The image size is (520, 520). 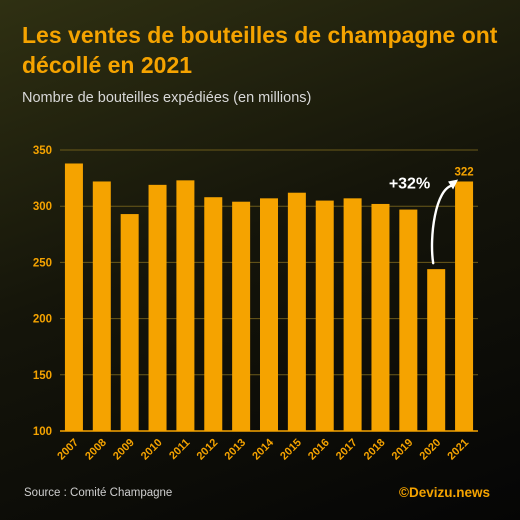 What do you see at coordinates (263, 449) in the screenshot?
I see `x-tick-label: 2014` at bounding box center [263, 449].